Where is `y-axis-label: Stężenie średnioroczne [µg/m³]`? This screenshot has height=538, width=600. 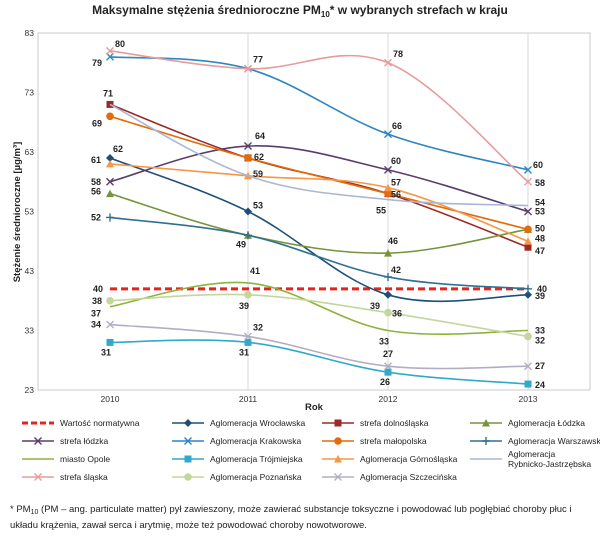
y-axis-label: Stężenie średnioroczne [µg/m³] is located at coordinates (17, 212).